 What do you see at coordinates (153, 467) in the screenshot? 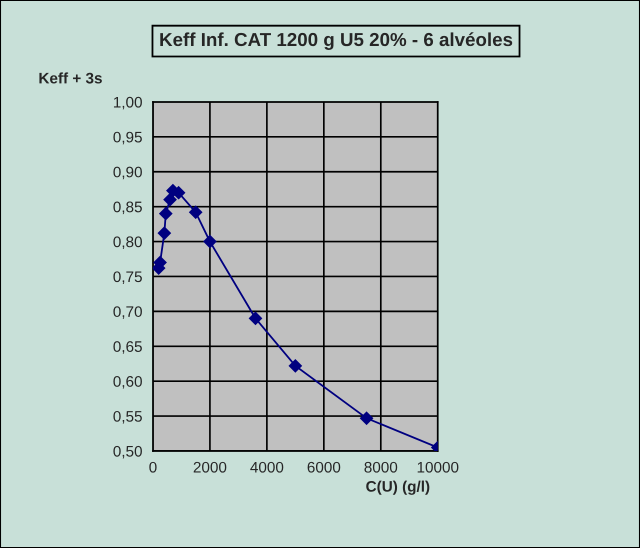
I see `x-tick-label: 0` at bounding box center [153, 467].